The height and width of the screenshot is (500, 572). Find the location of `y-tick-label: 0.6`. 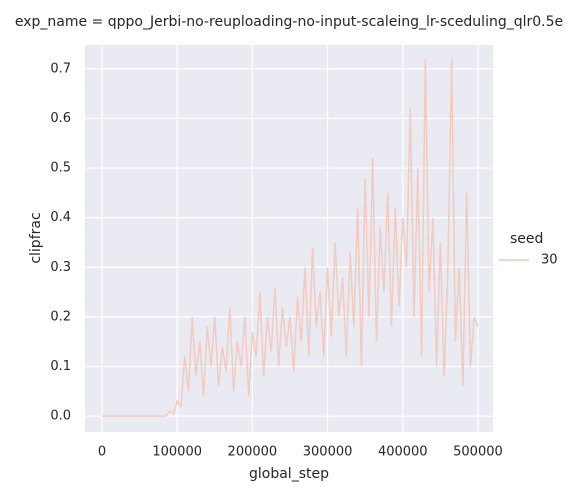

y-tick-label: 0.6 is located at coordinates (60, 118).